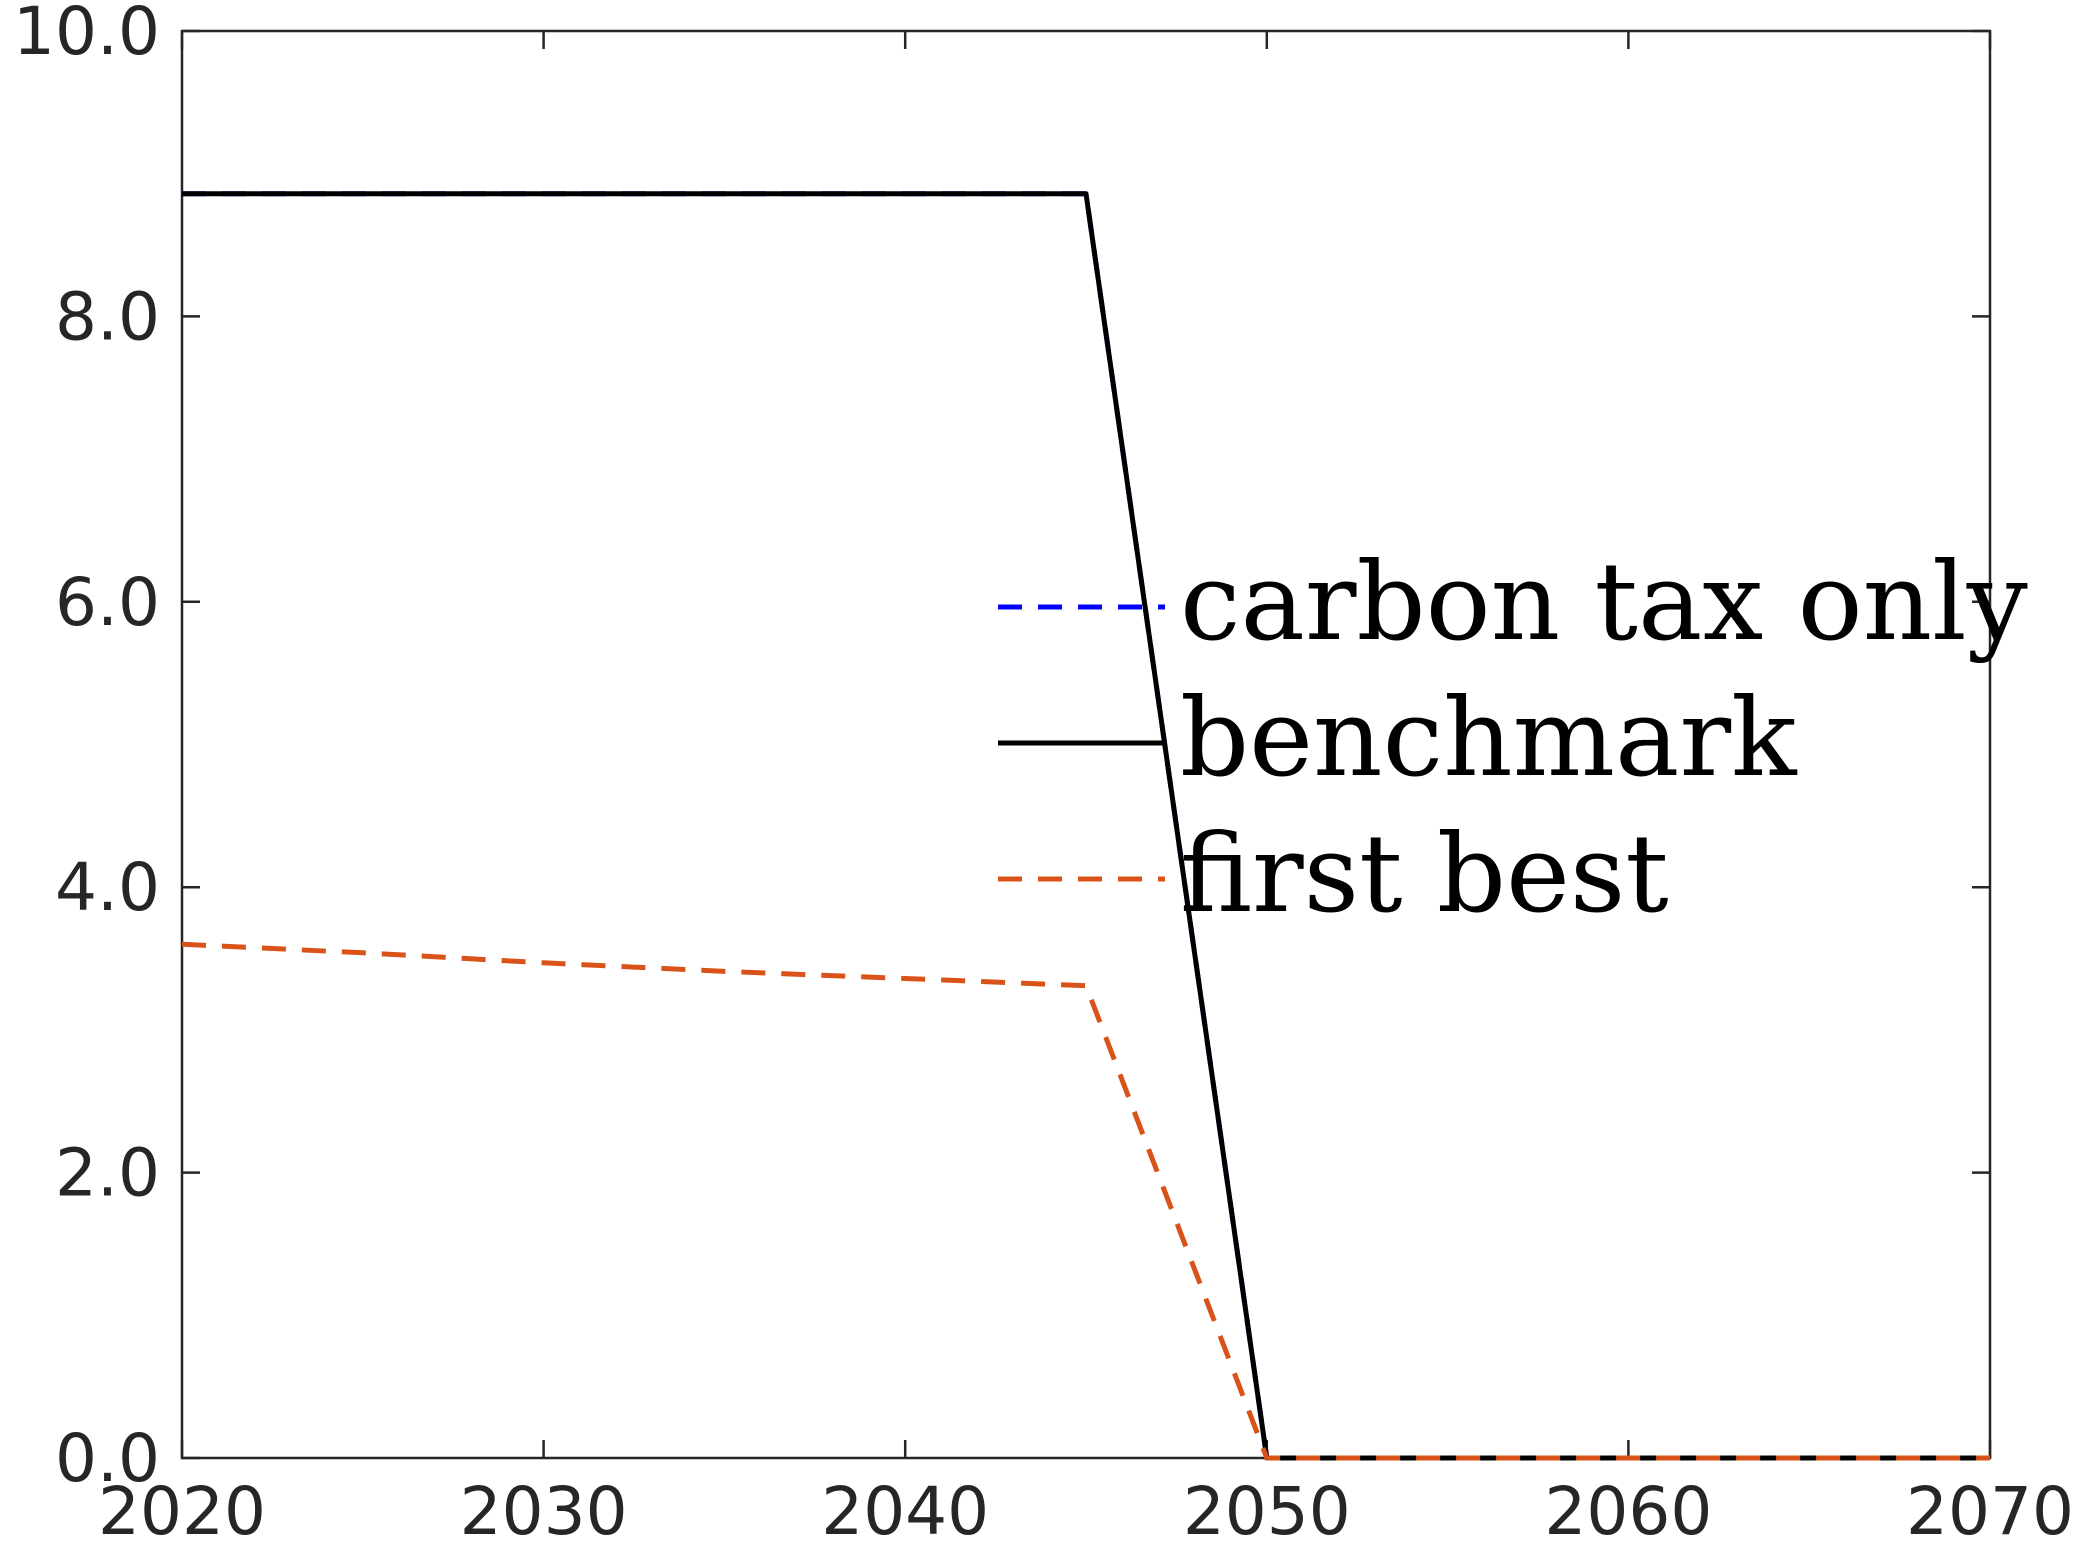  Describe the element at coordinates (544, 1511) in the screenshot. I see `x-tick-label: 2030` at that location.